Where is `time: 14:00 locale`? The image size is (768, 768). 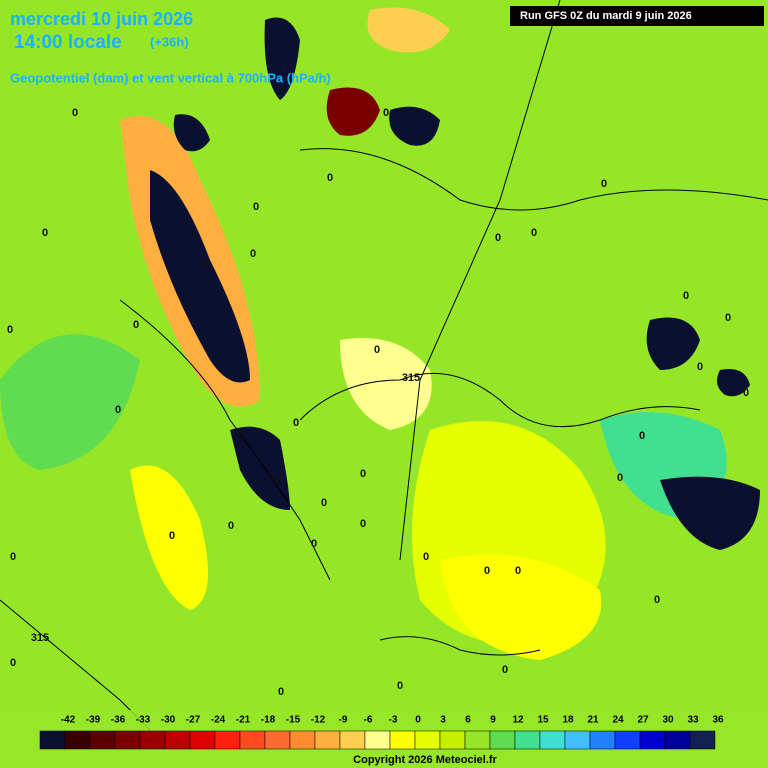 time: 14:00 locale is located at coordinates (68, 42).